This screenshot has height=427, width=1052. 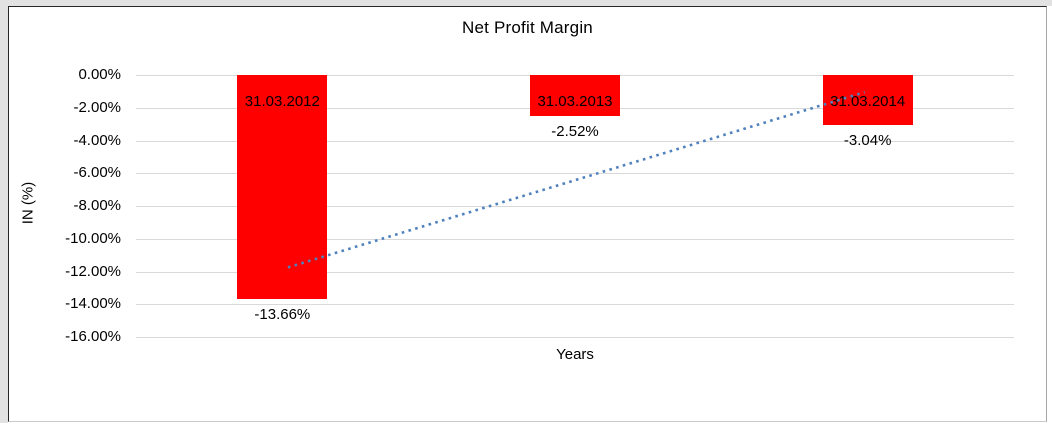 I want to click on bar-value-label: -2.52%, so click(x=575, y=132).